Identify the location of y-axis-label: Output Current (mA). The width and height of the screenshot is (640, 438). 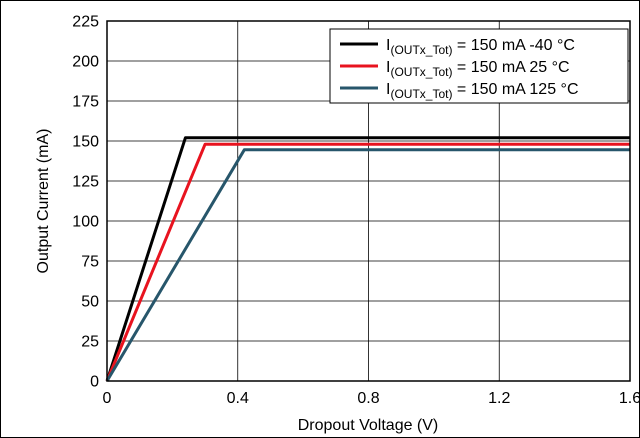
(43, 201).